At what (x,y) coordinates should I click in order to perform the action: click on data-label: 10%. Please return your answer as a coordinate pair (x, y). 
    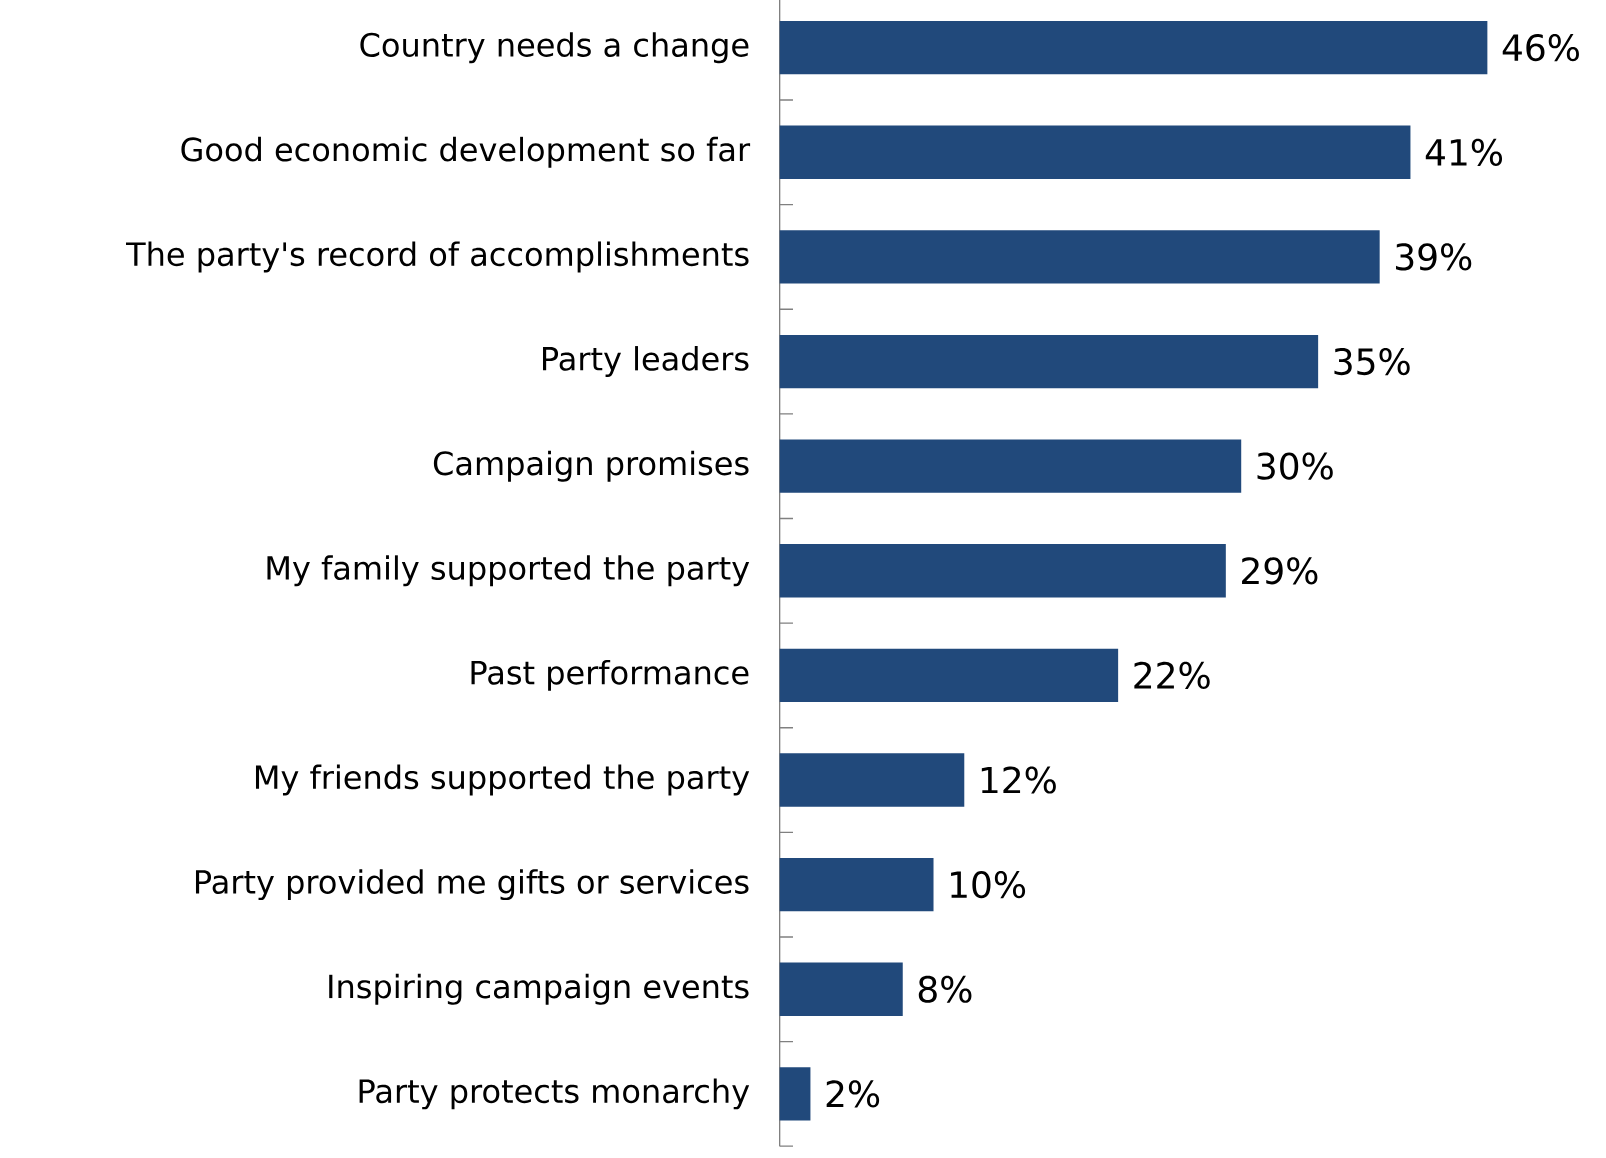
    Looking at the image, I should click on (988, 884).